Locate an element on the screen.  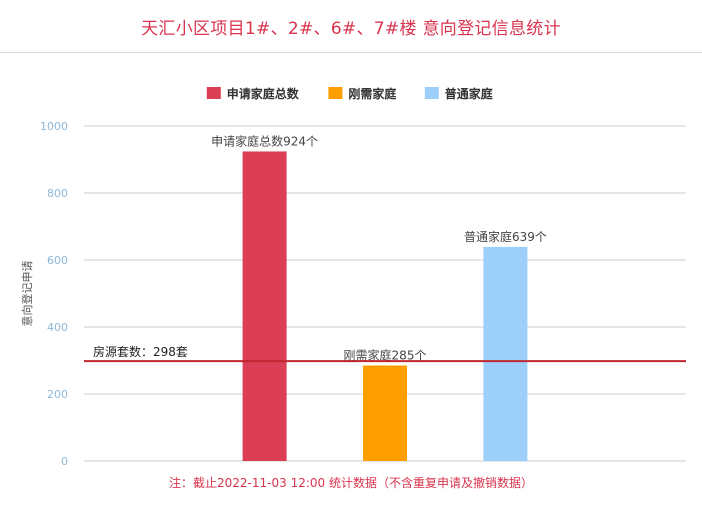
legend-label-2: 刚需家庭 is located at coordinates (372, 93).